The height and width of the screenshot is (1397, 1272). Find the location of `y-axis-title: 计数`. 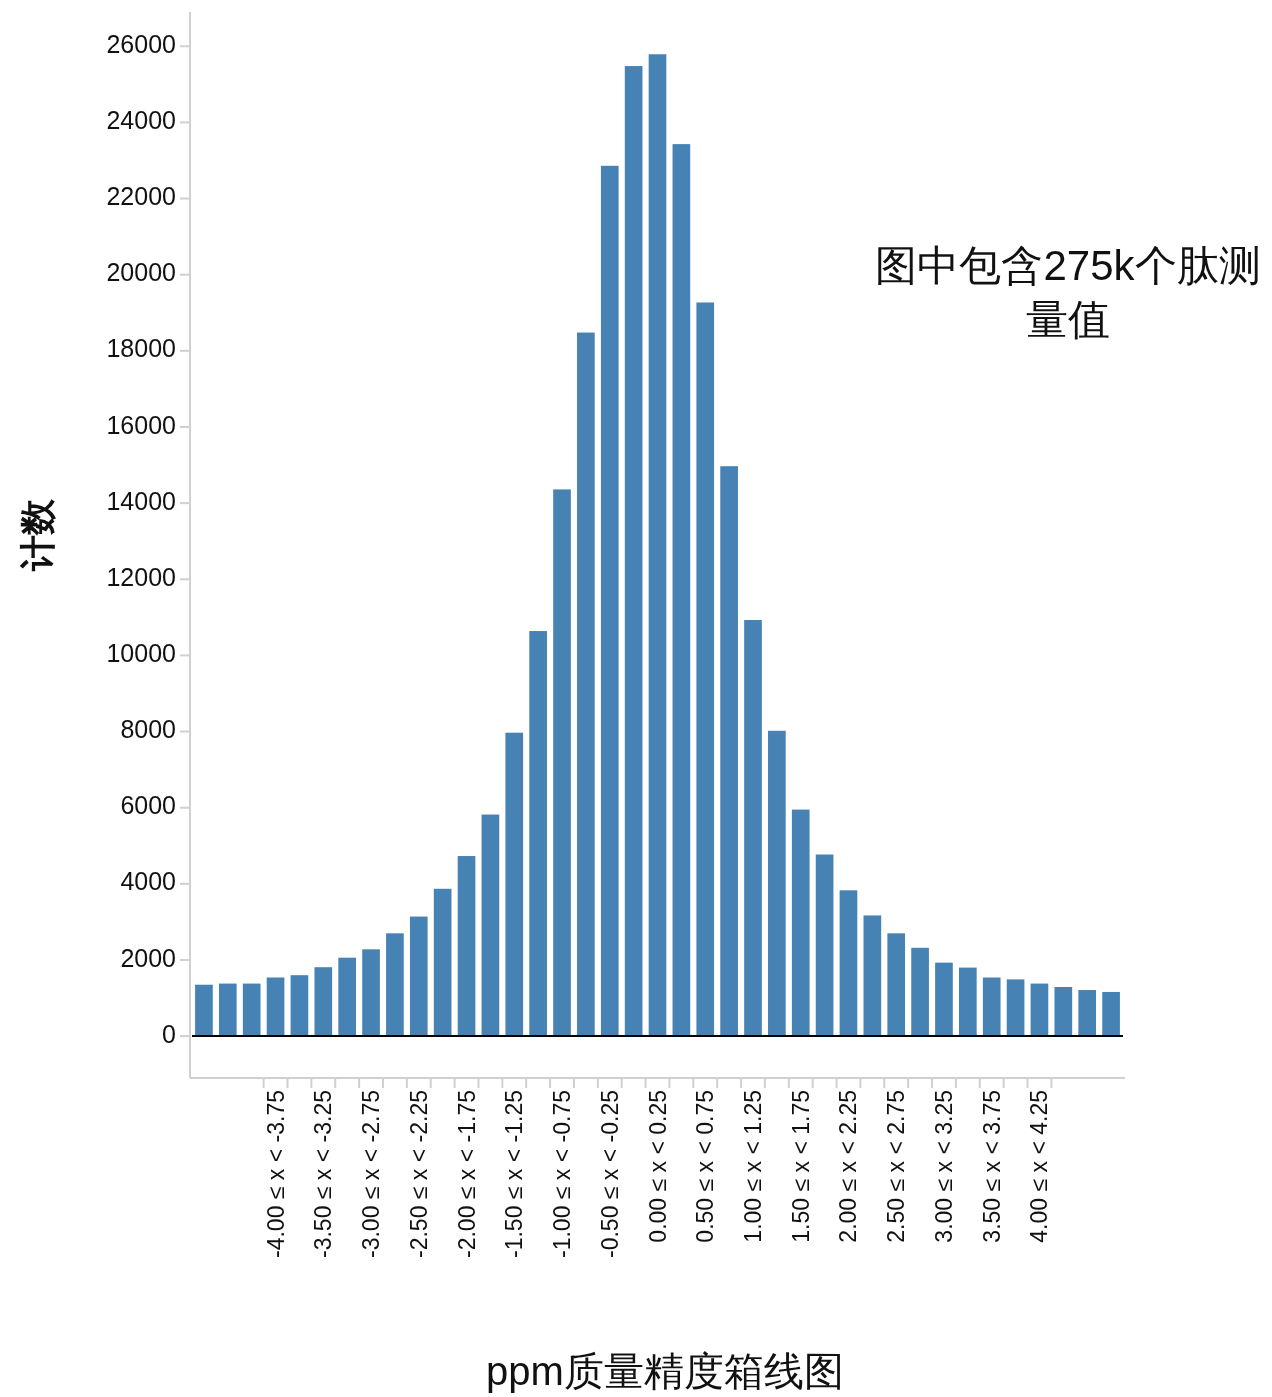

y-axis-title: 计数 is located at coordinates (37, 535).